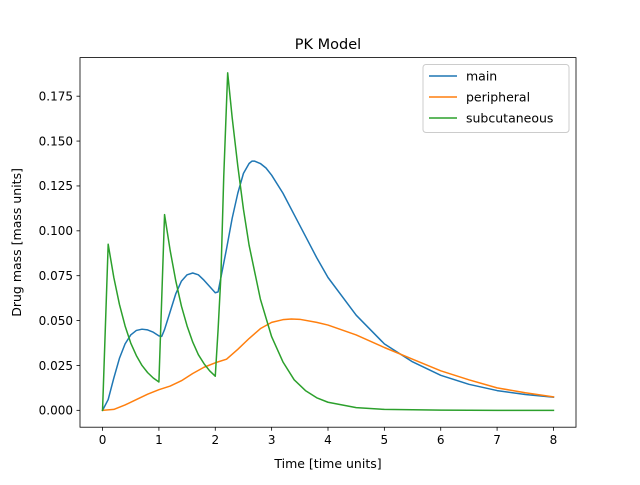 This screenshot has height=485, width=640. I want to click on legend: main peripheral subcutaneous, so click(496, 98).